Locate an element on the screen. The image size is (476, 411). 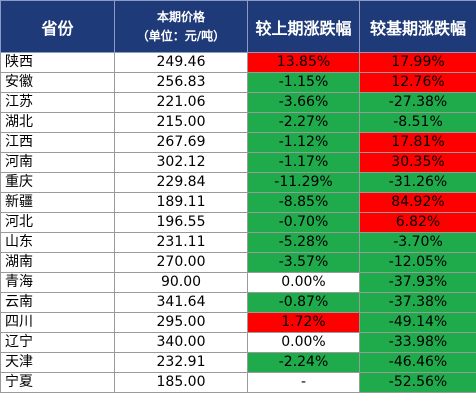
price-cell: 341.64 is located at coordinates (181, 302).